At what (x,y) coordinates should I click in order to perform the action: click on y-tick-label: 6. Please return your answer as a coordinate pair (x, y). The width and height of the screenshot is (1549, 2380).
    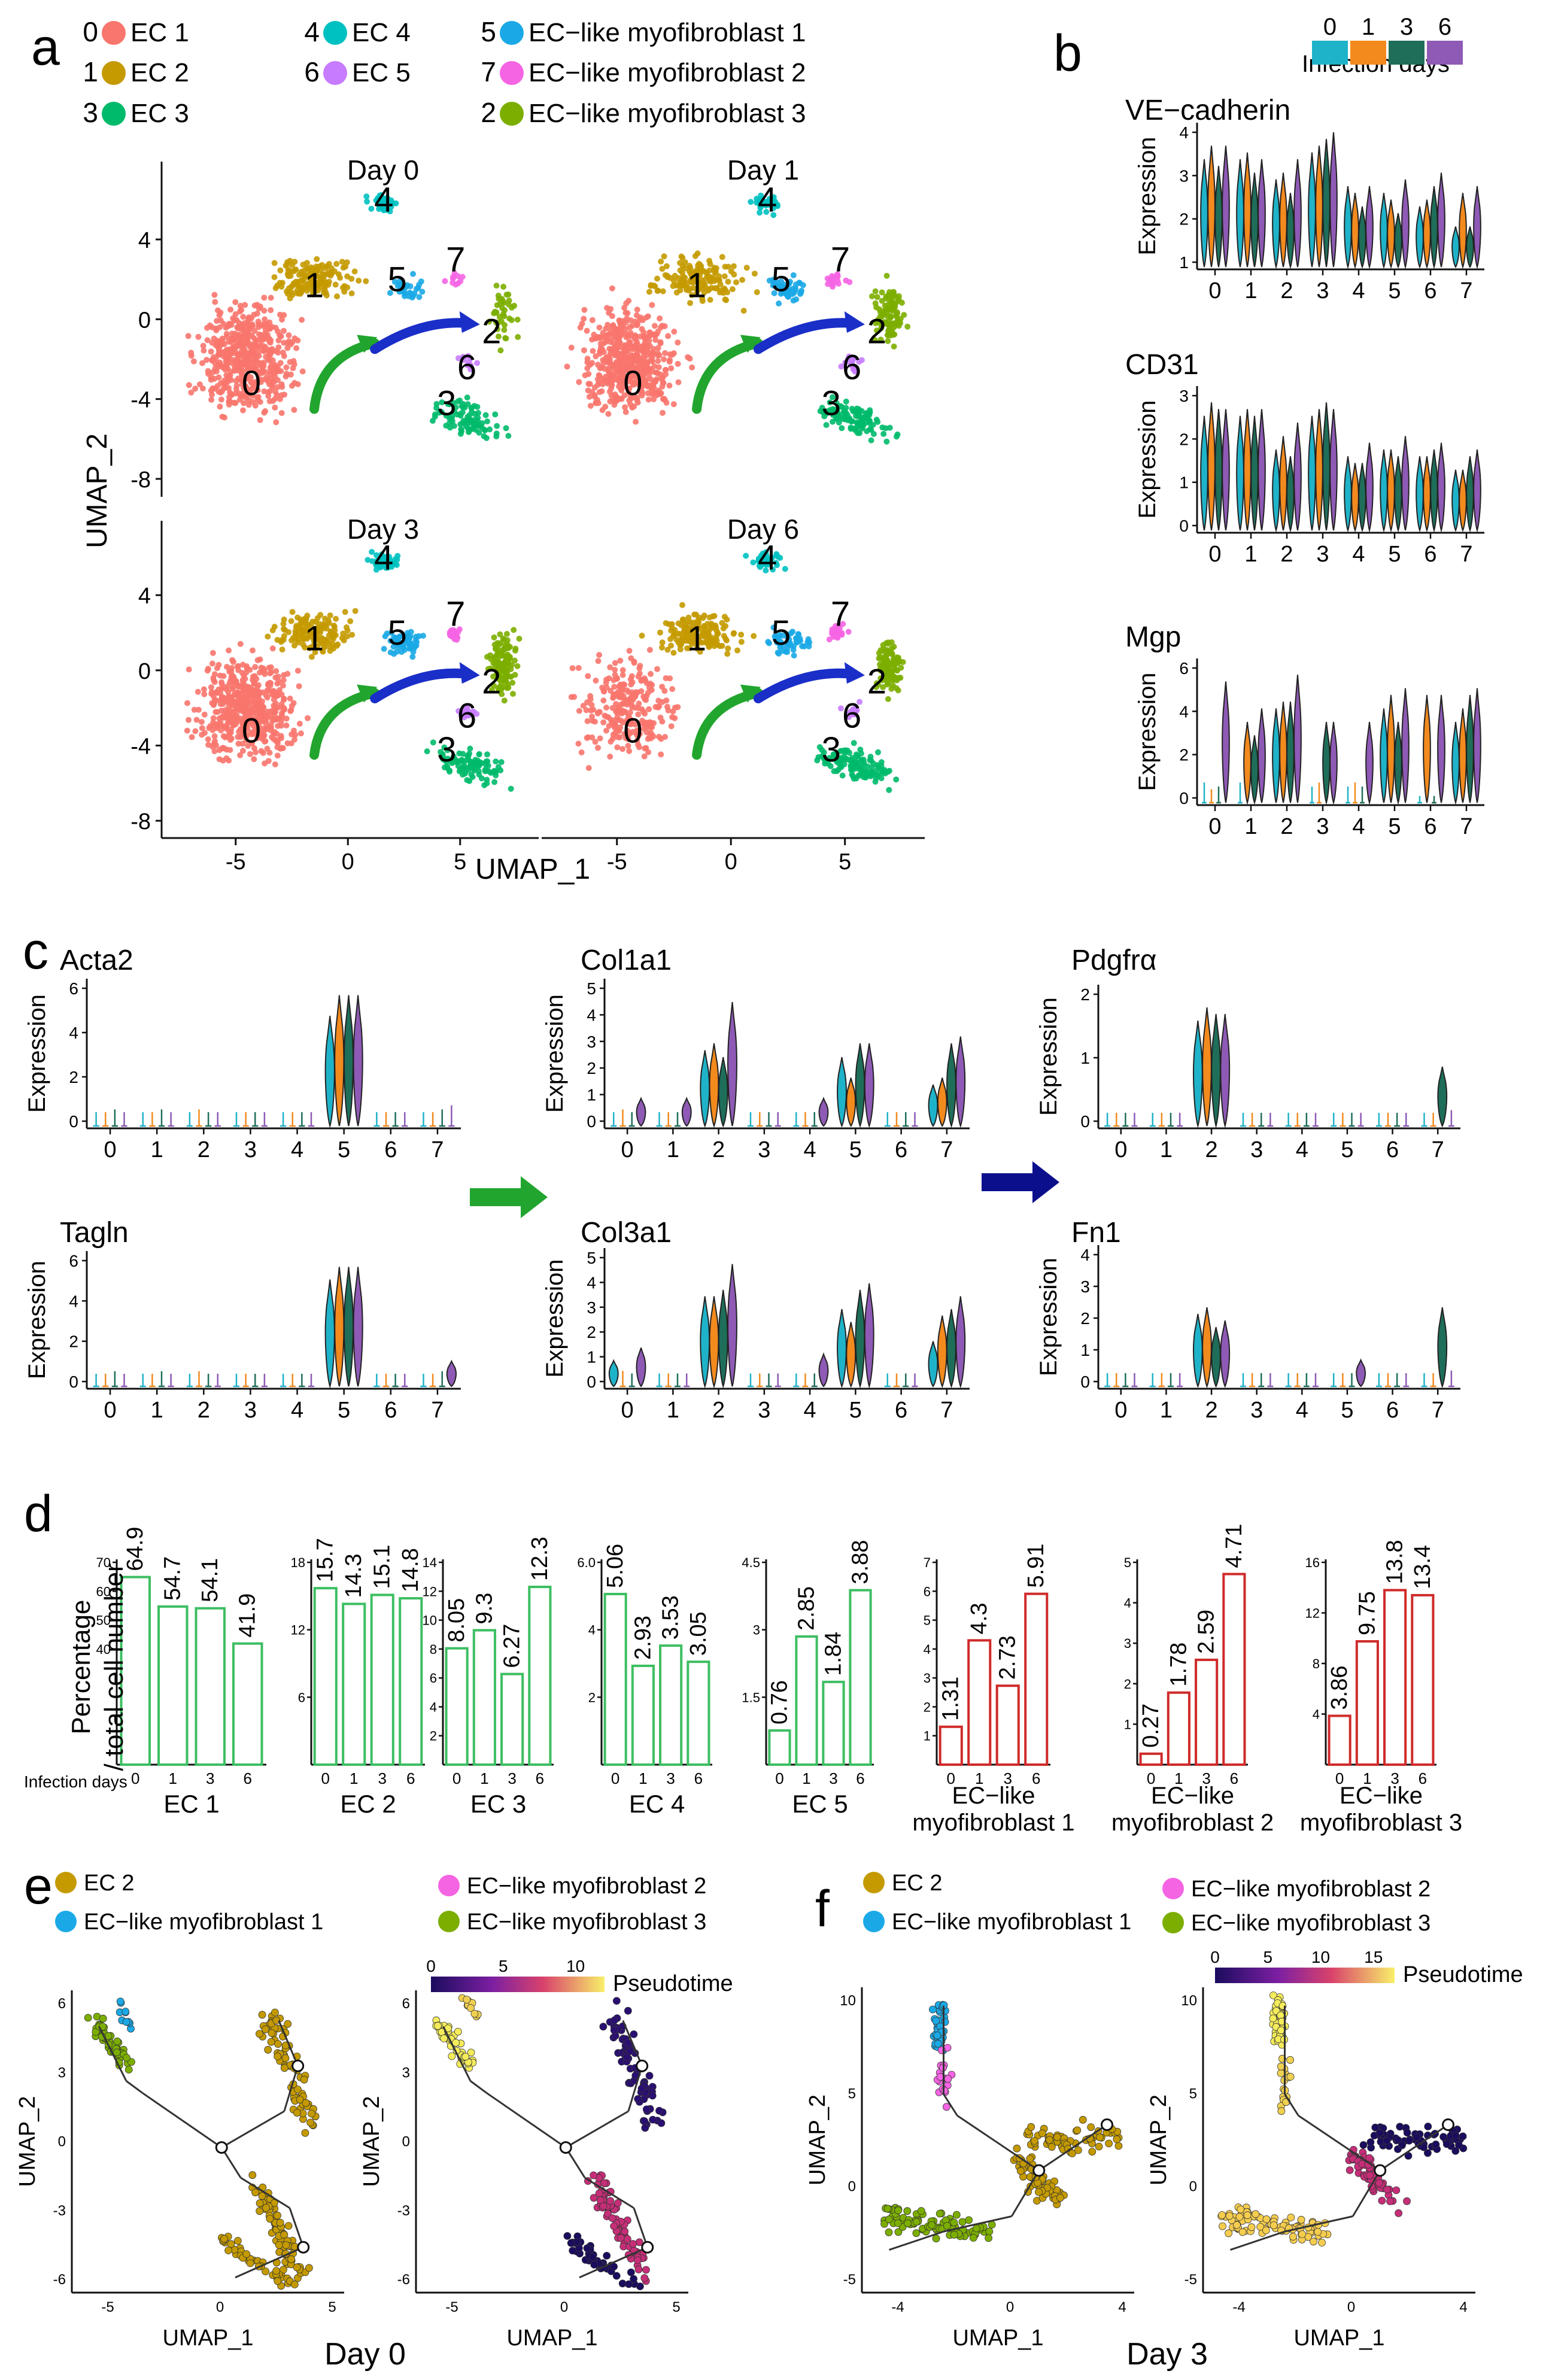
    Looking at the image, I should click on (73, 1261).